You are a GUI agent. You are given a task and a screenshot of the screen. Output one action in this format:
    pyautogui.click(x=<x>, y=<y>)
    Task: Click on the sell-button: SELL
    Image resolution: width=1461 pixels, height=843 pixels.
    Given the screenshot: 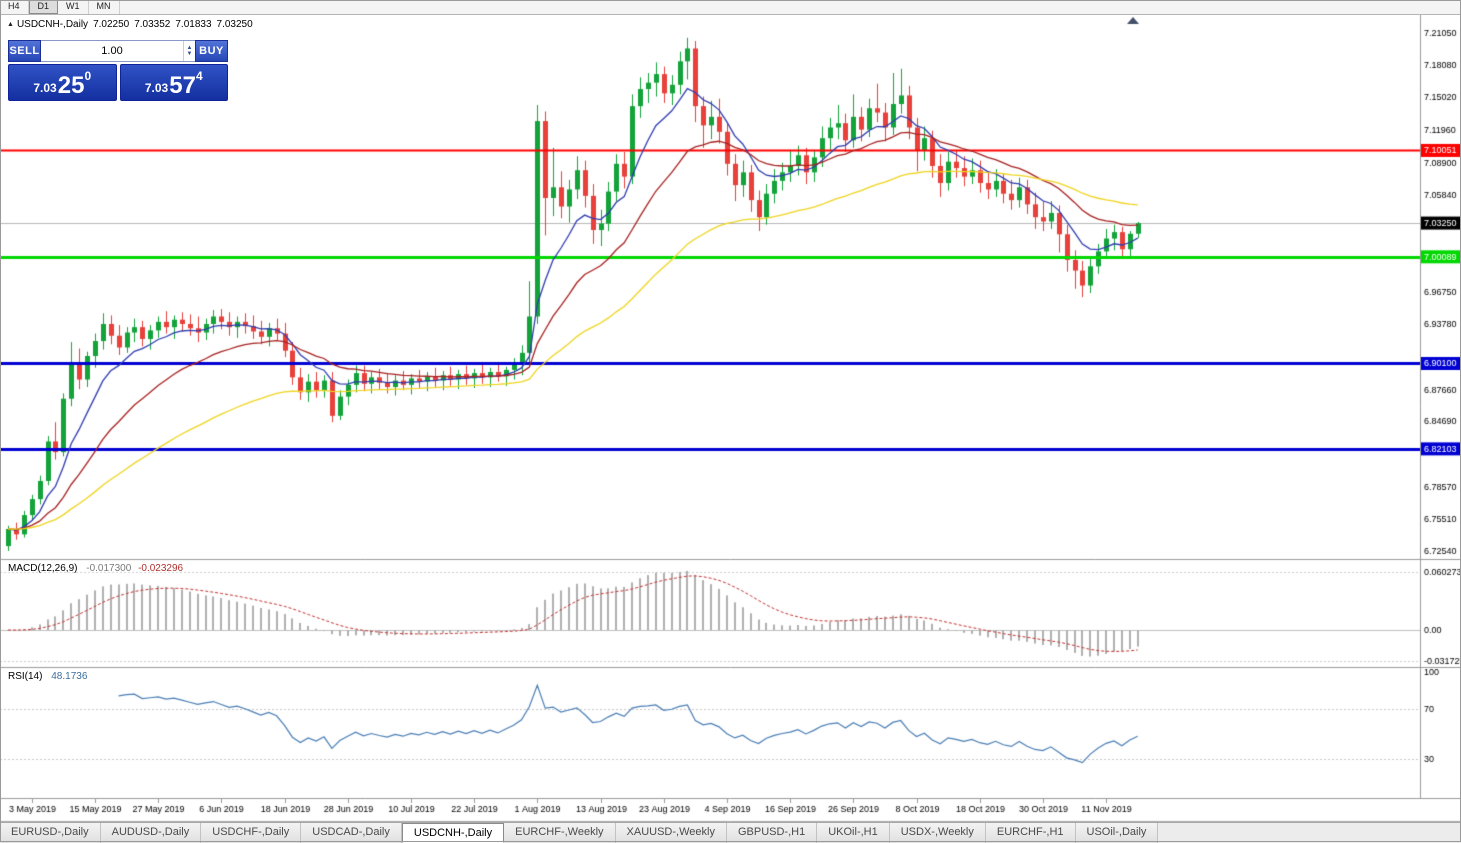 What is the action you would take?
    pyautogui.click(x=24, y=51)
    